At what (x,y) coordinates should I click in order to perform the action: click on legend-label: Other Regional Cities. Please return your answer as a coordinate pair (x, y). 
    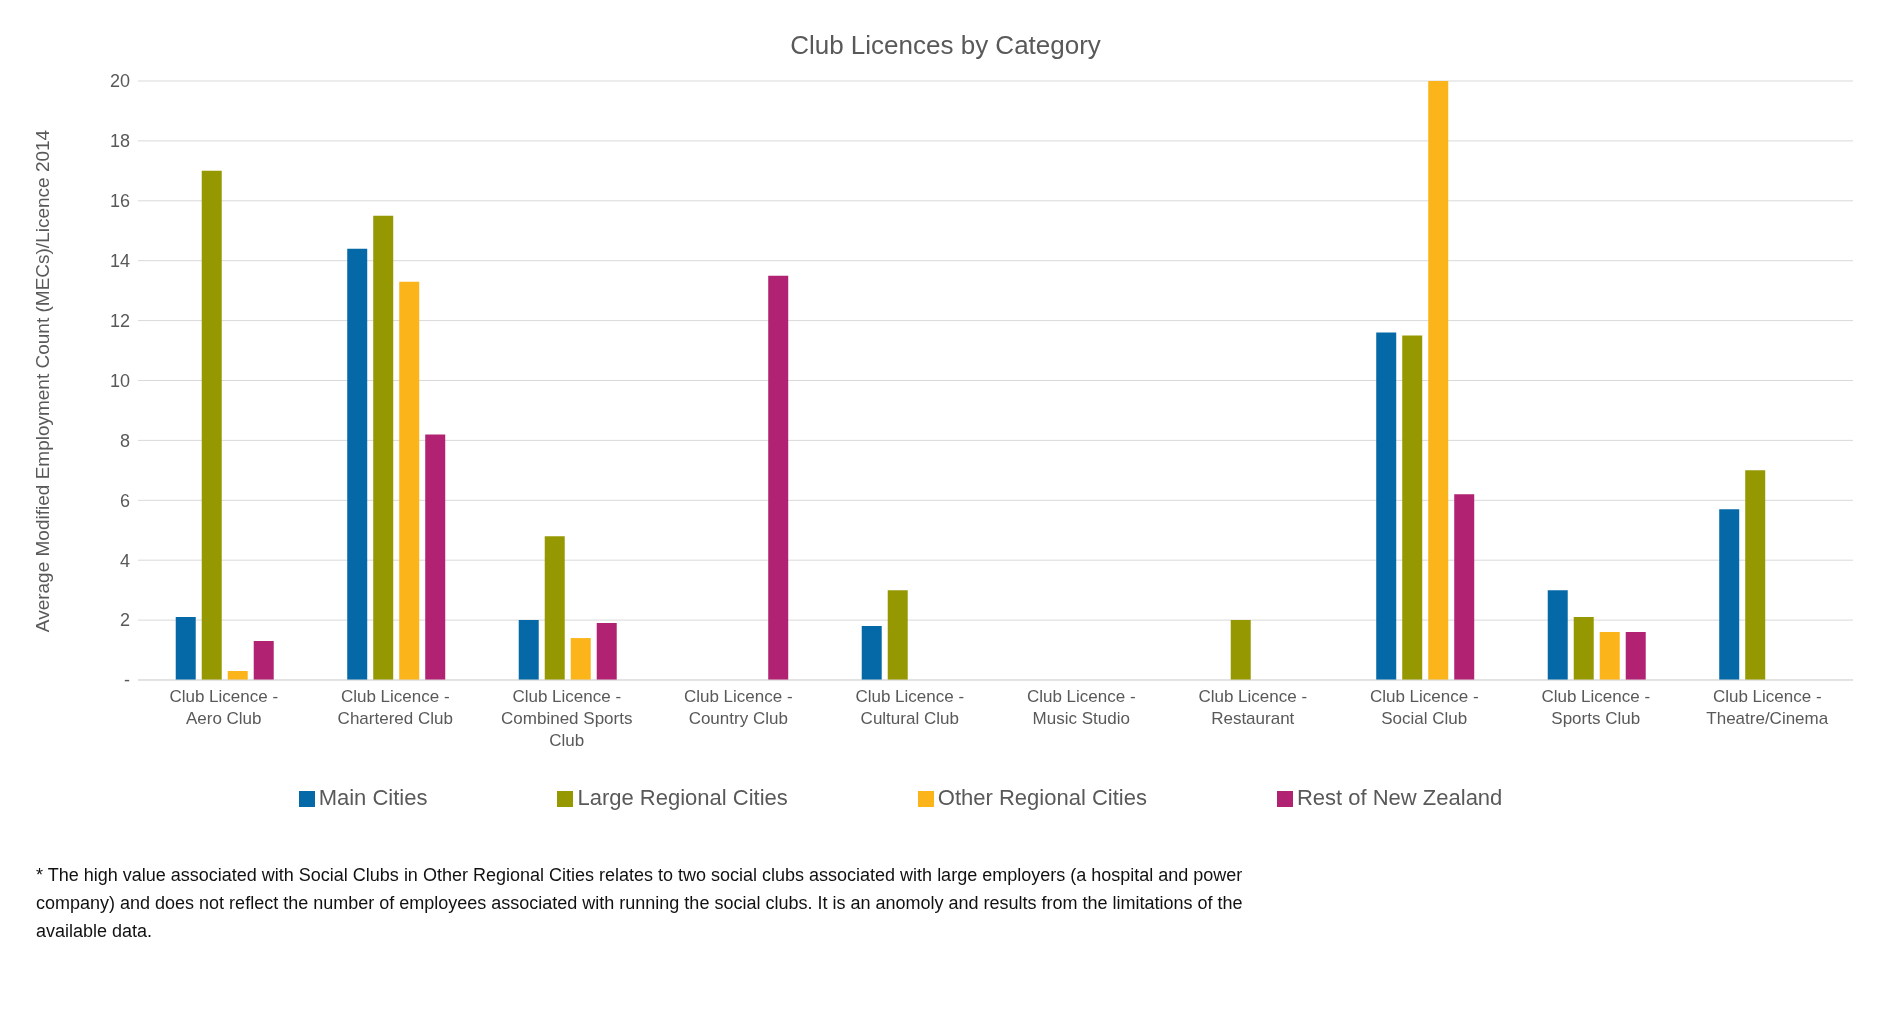
    Looking at the image, I should click on (1042, 797).